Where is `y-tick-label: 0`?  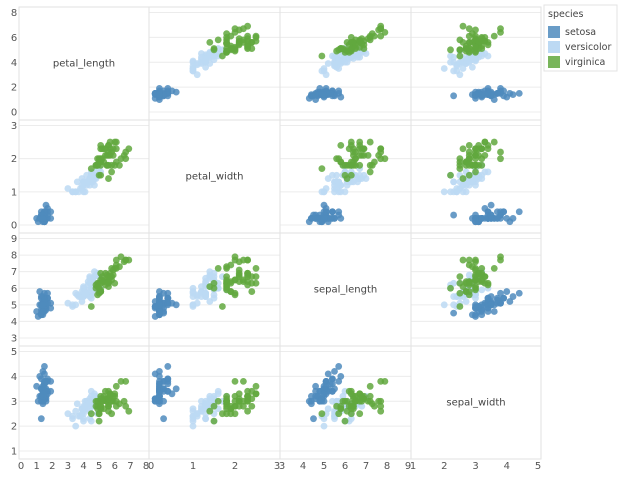 y-tick-label: 0 is located at coordinates (14, 226).